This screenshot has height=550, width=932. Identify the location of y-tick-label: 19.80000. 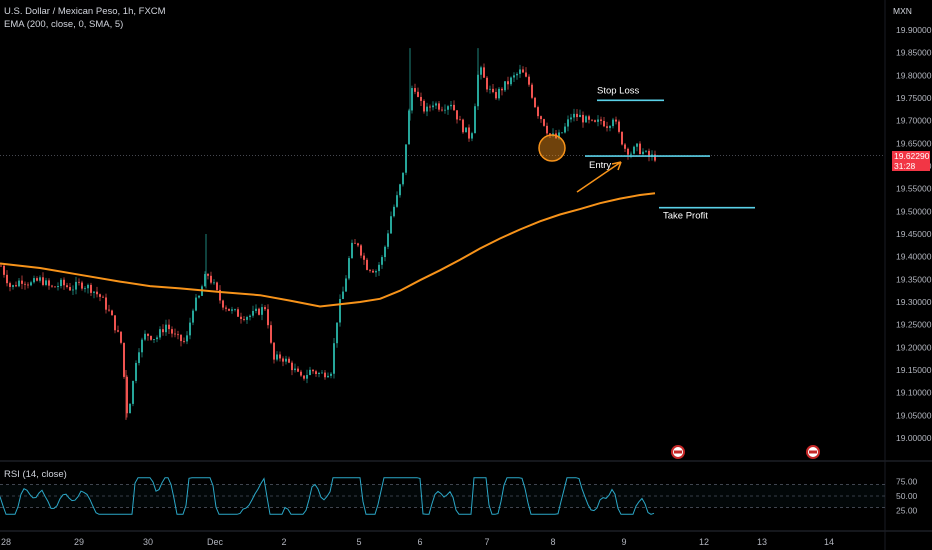
(914, 75).